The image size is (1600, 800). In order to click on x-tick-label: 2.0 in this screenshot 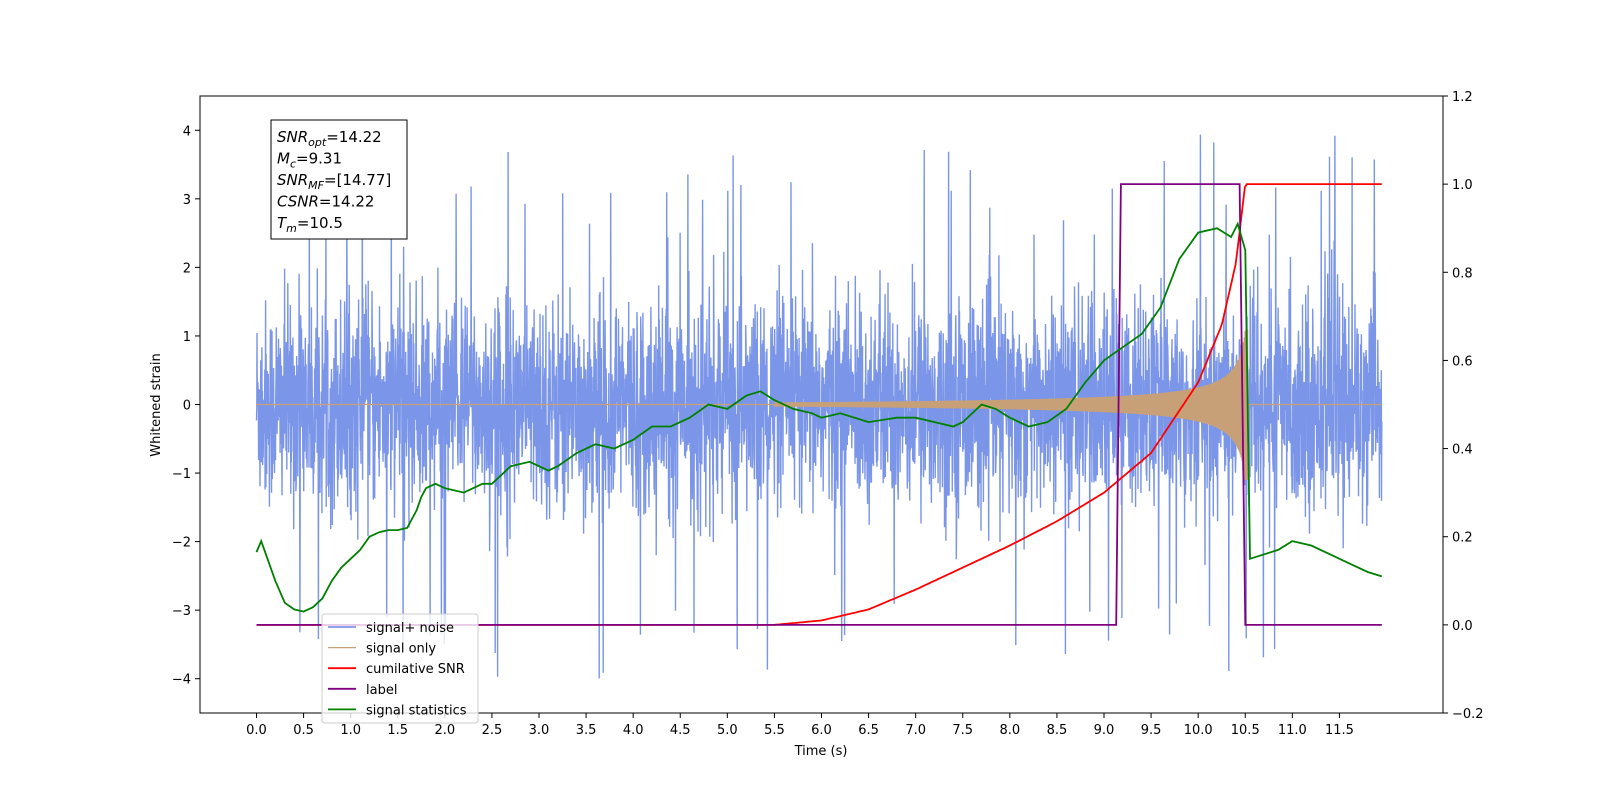, I will do `click(444, 730)`.